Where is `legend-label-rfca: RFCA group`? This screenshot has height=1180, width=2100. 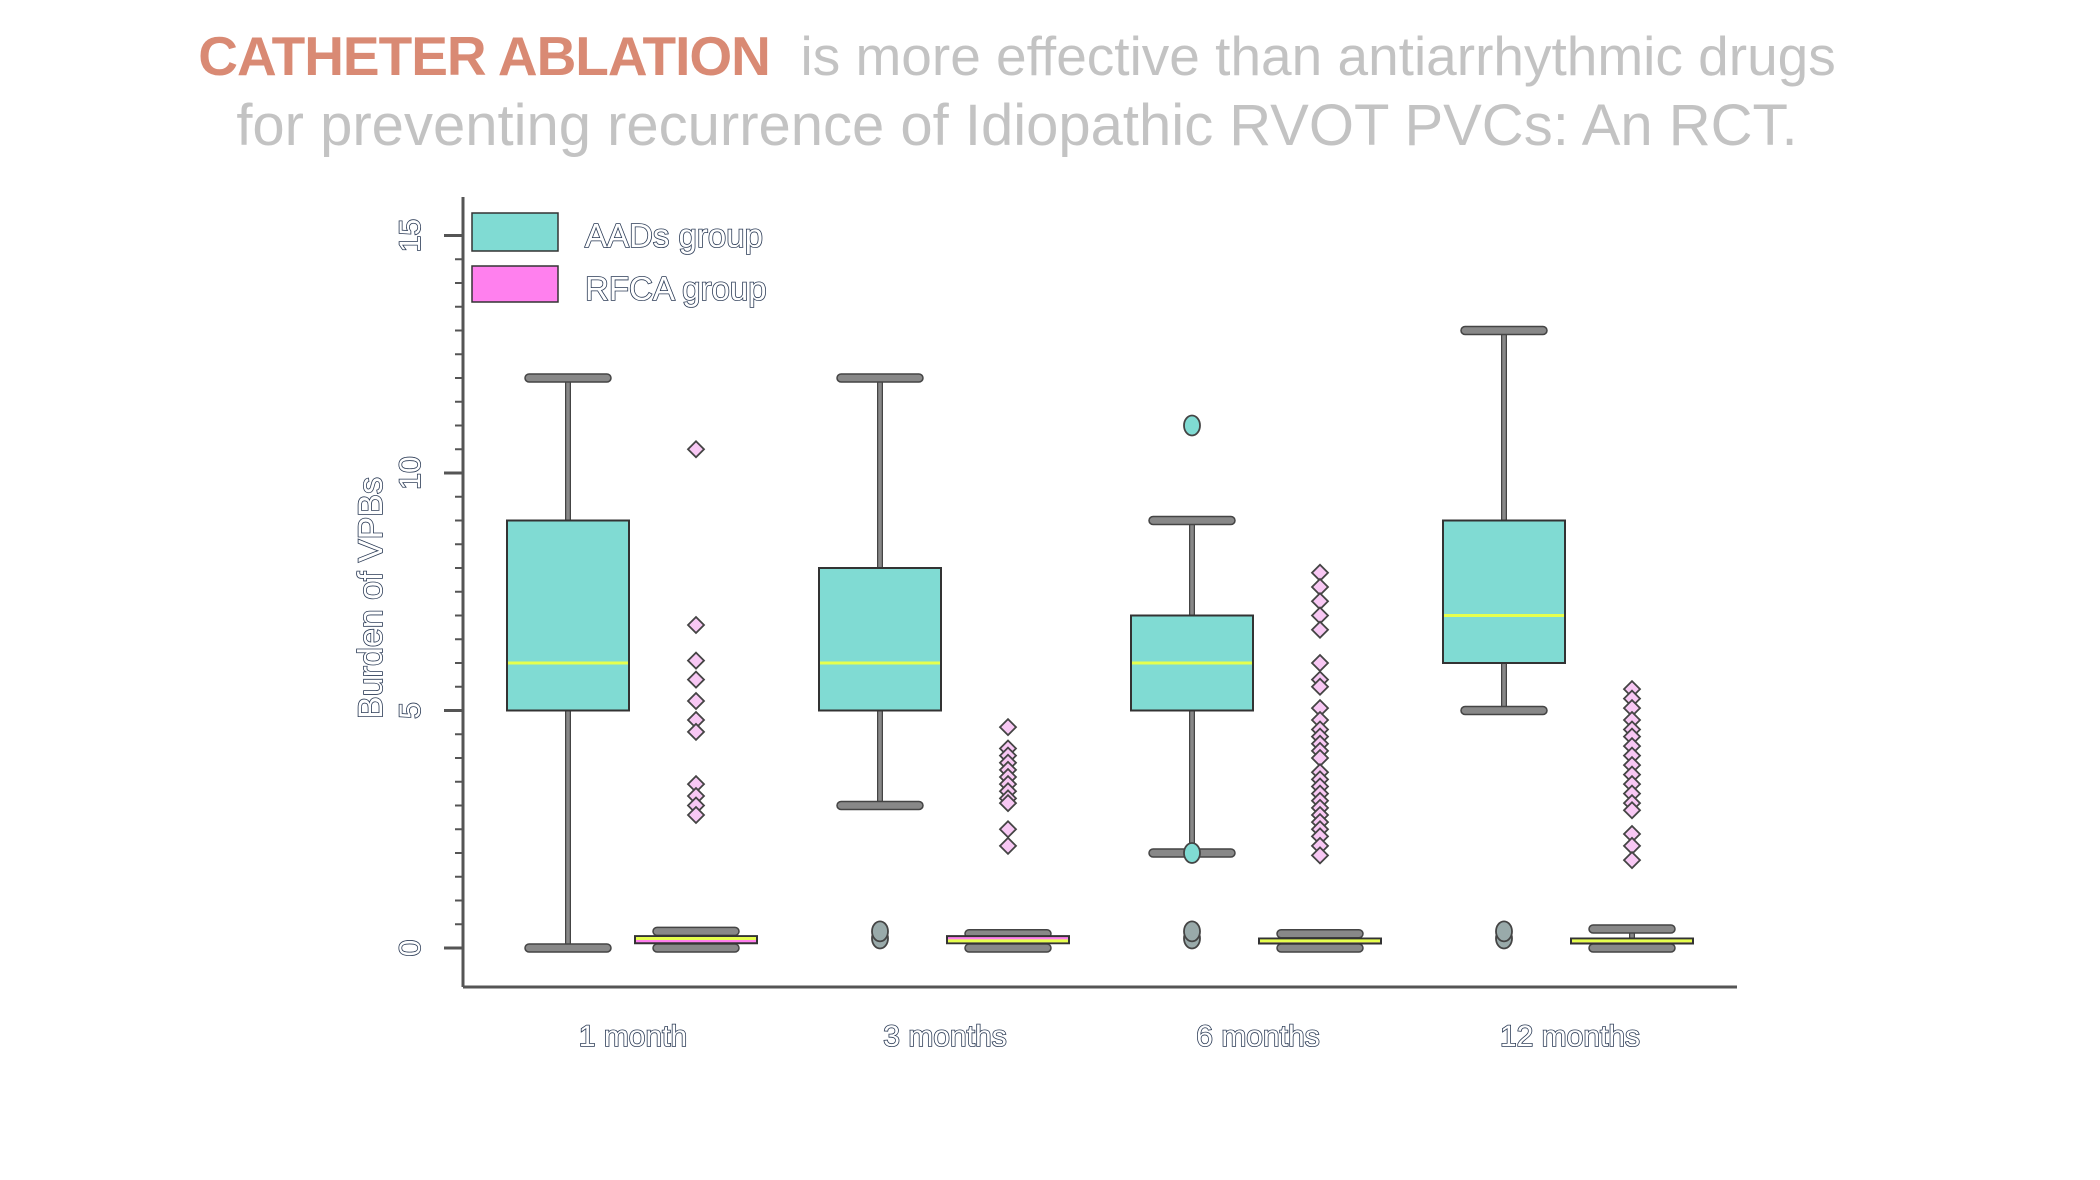 legend-label-rfca: RFCA group is located at coordinates (676, 288).